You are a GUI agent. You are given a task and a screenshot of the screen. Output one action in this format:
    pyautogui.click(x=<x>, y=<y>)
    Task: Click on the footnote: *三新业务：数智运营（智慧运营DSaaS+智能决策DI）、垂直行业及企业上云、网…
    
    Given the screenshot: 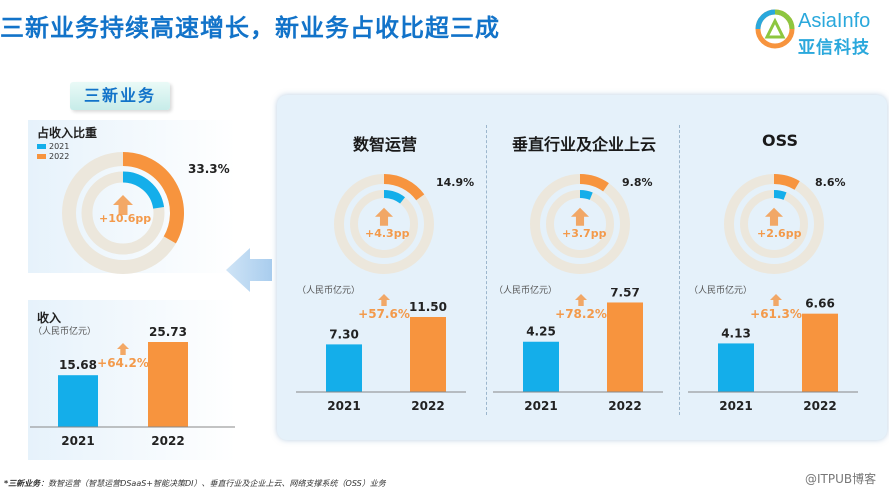 What is the action you would take?
    pyautogui.click(x=195, y=483)
    